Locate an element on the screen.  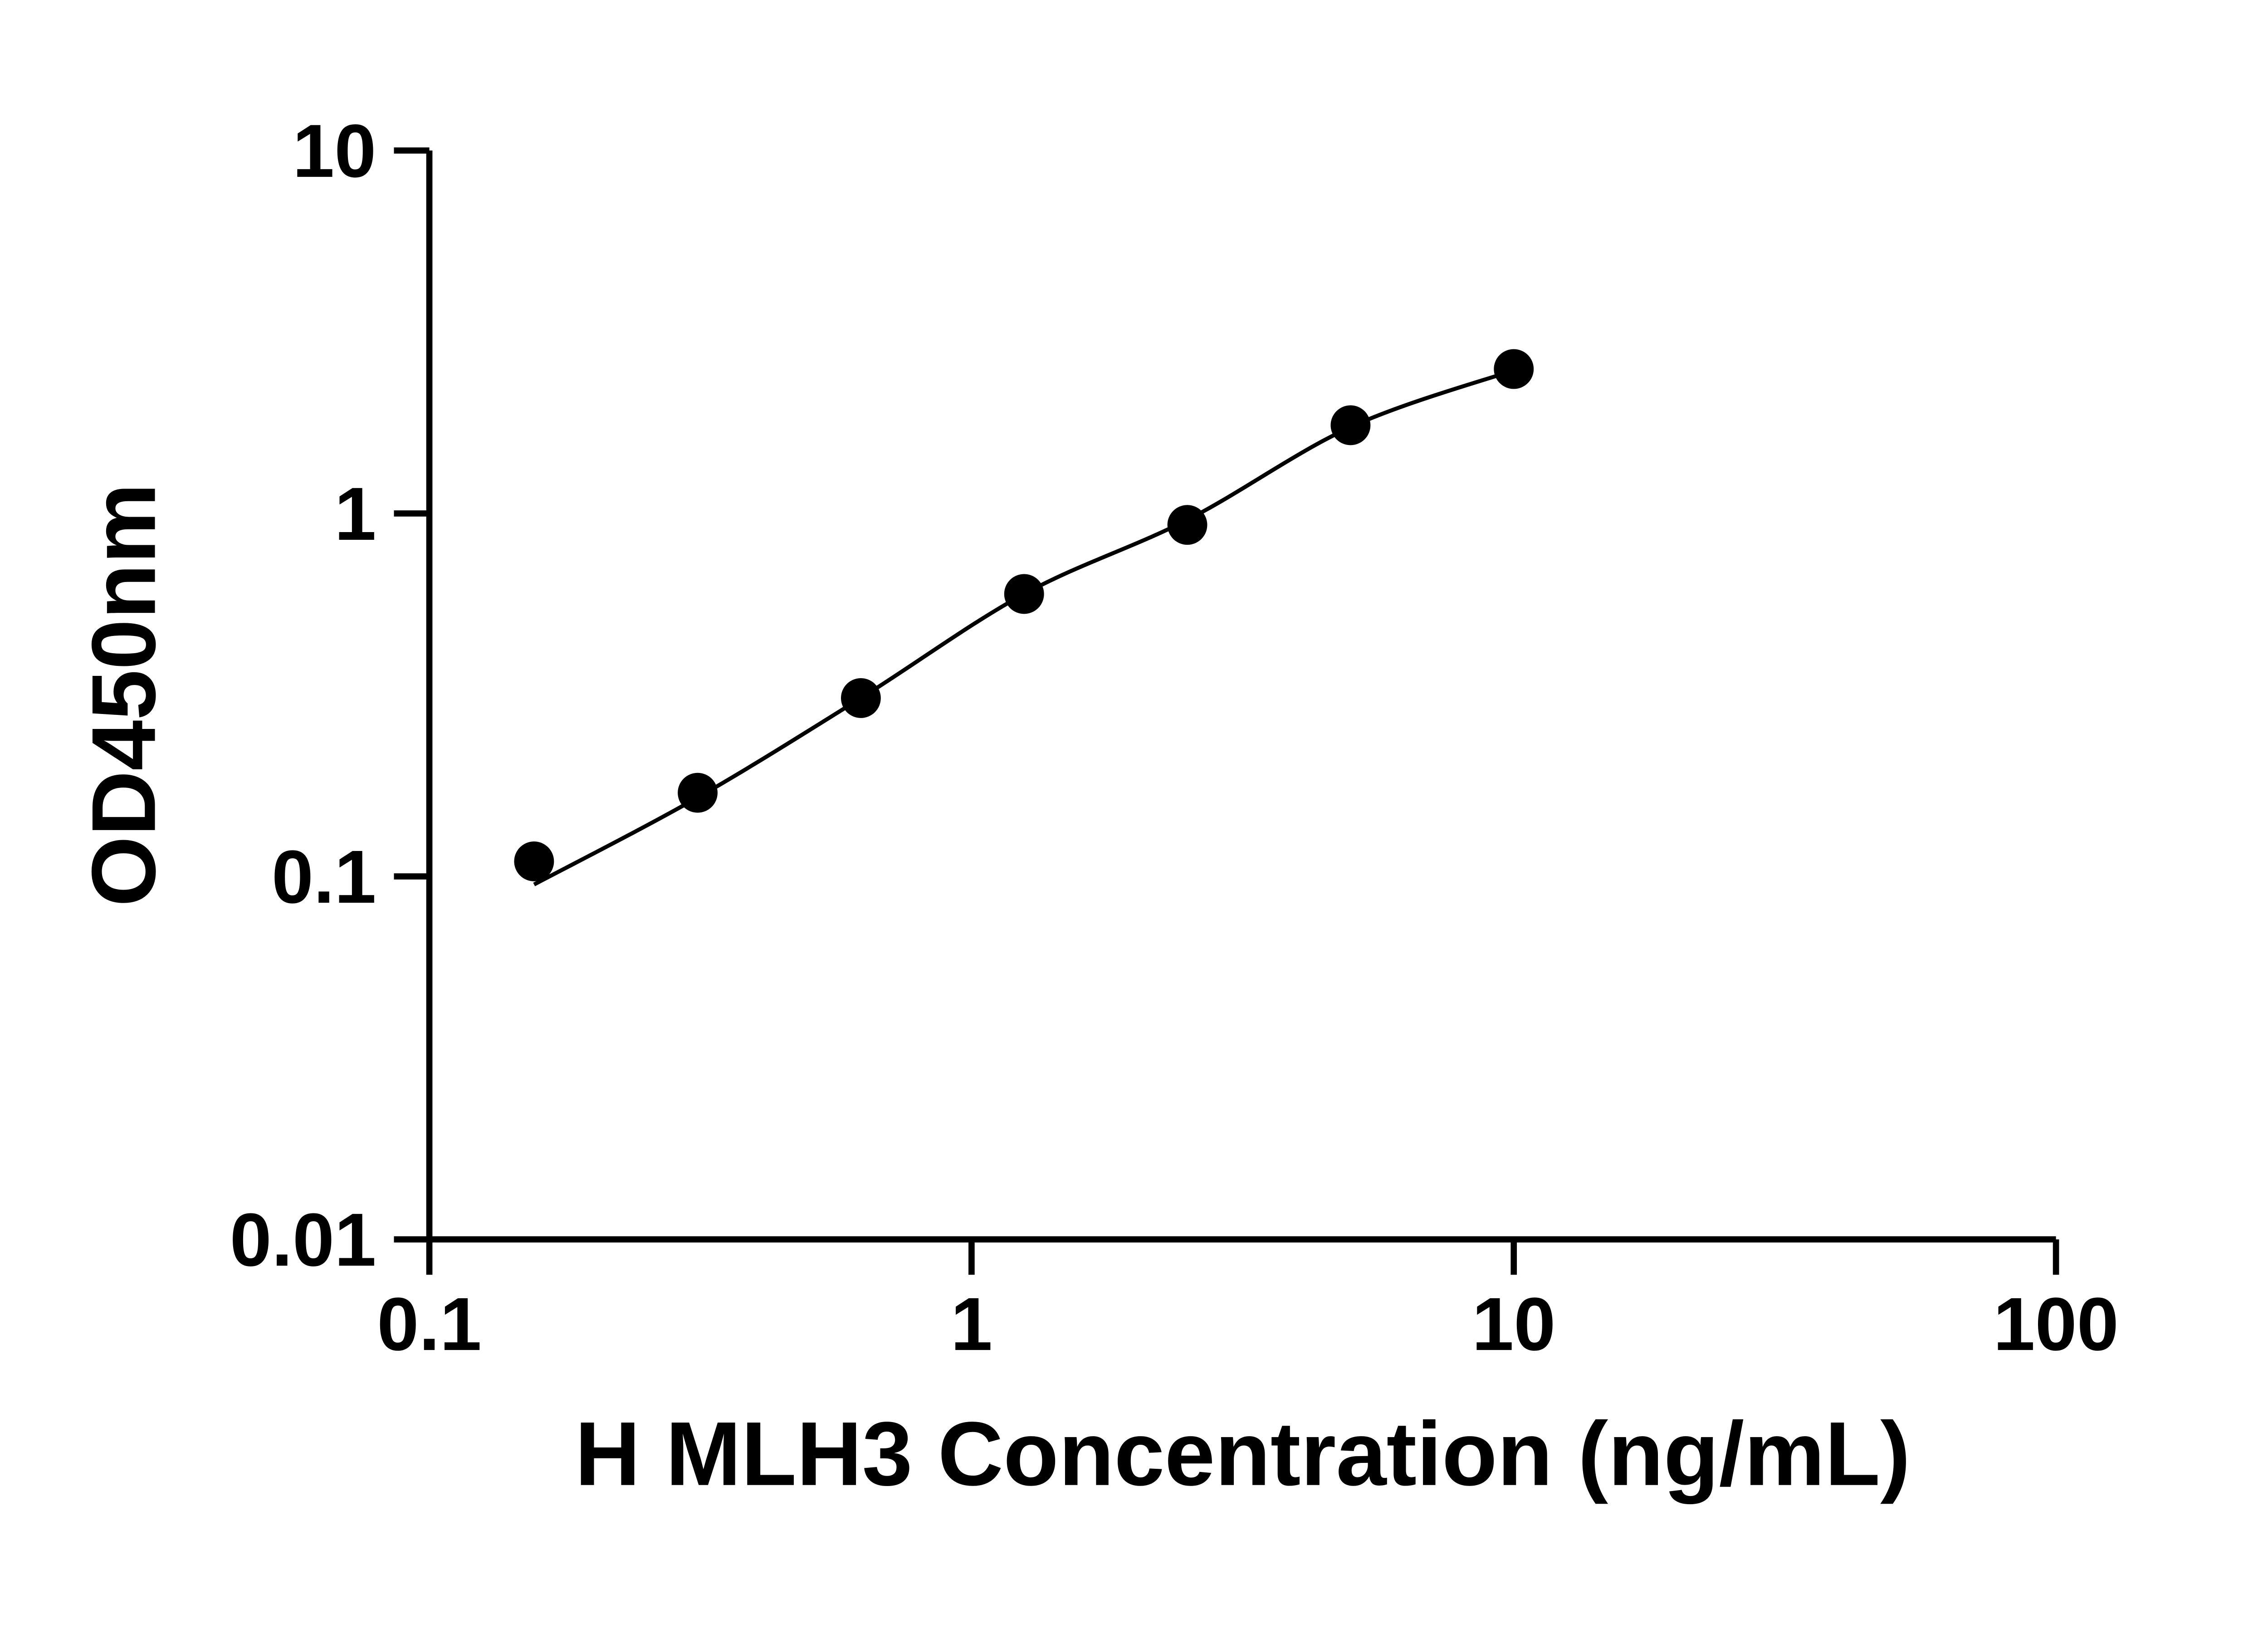
x-axis-tick-label: 0.1 is located at coordinates (429, 1324).